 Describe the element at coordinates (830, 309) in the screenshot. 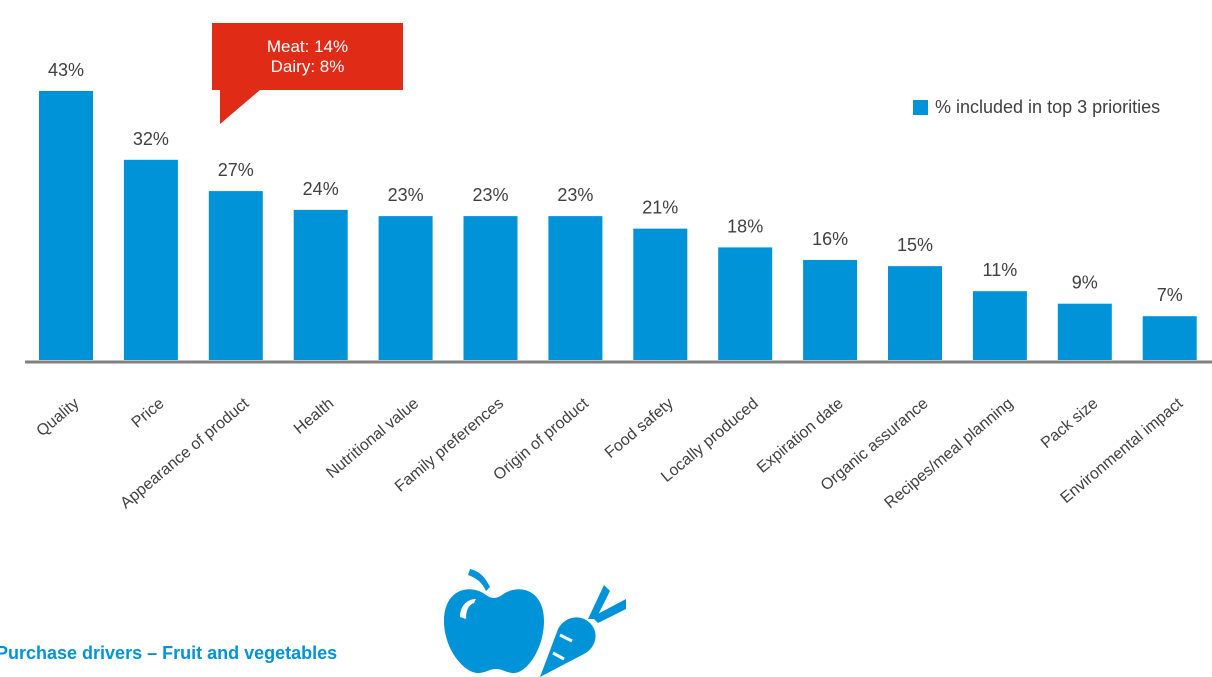

I see `bar-expiration-date` at that location.